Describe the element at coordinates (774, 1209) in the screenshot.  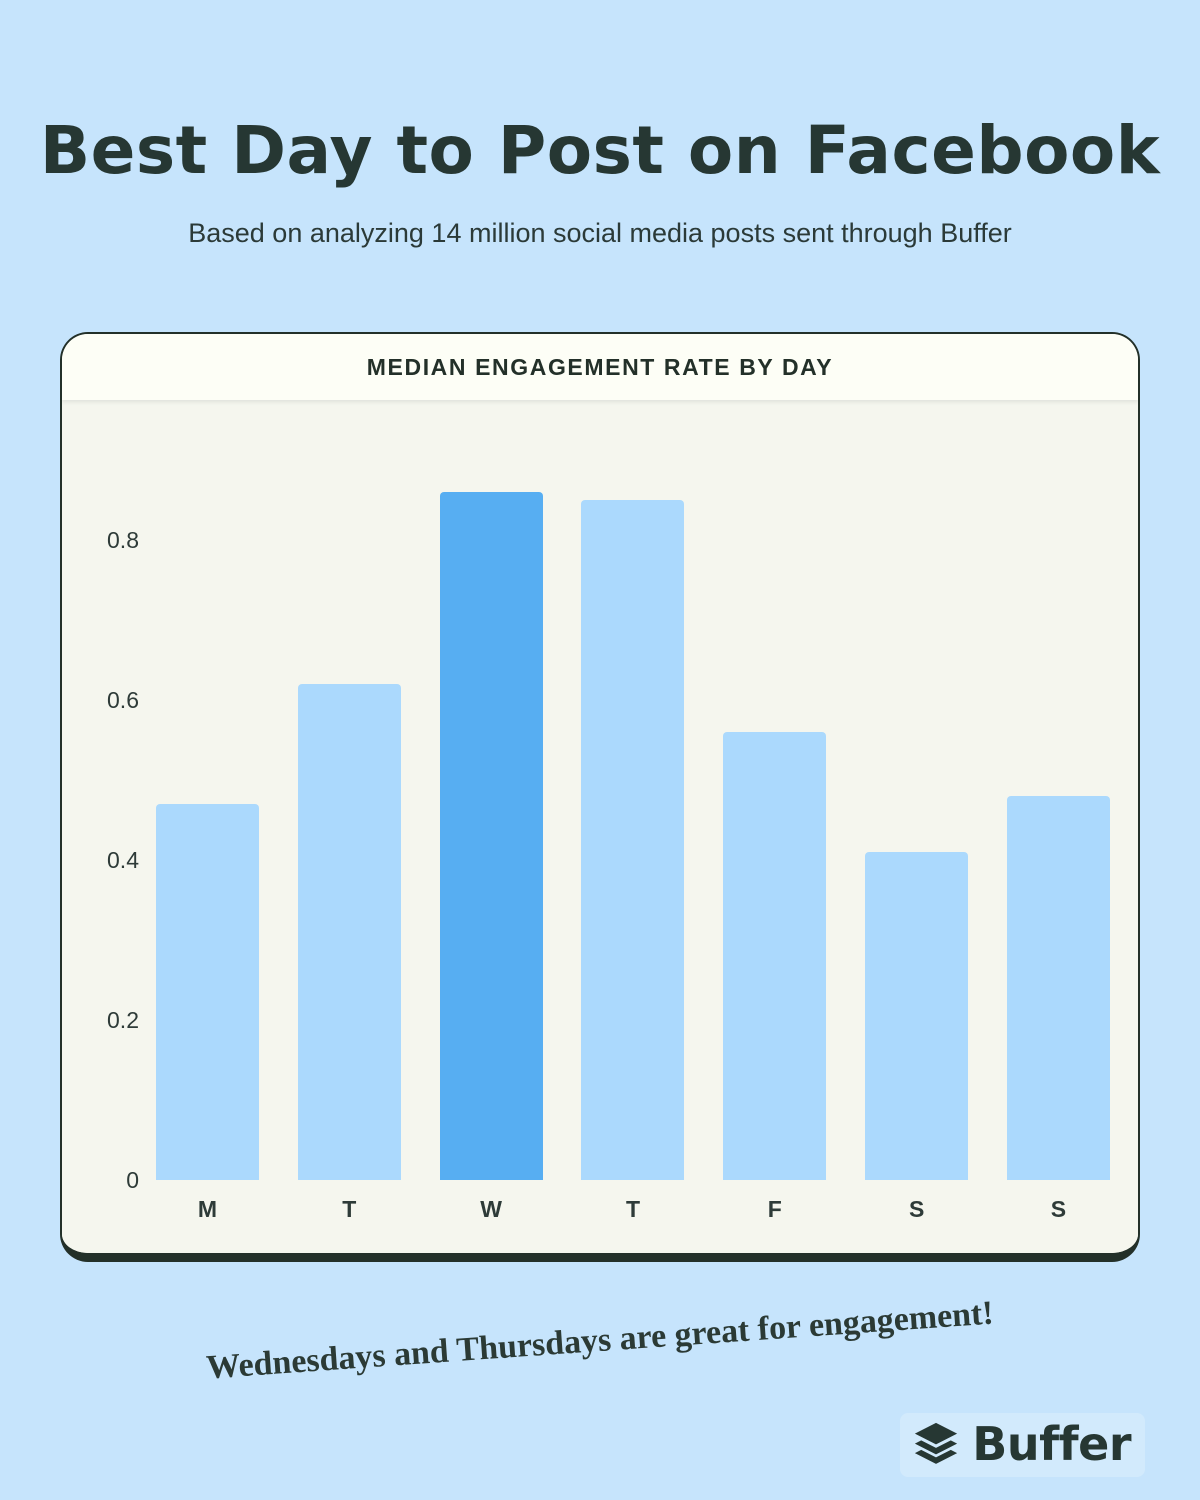
I see `x-label-friday: F` at that location.